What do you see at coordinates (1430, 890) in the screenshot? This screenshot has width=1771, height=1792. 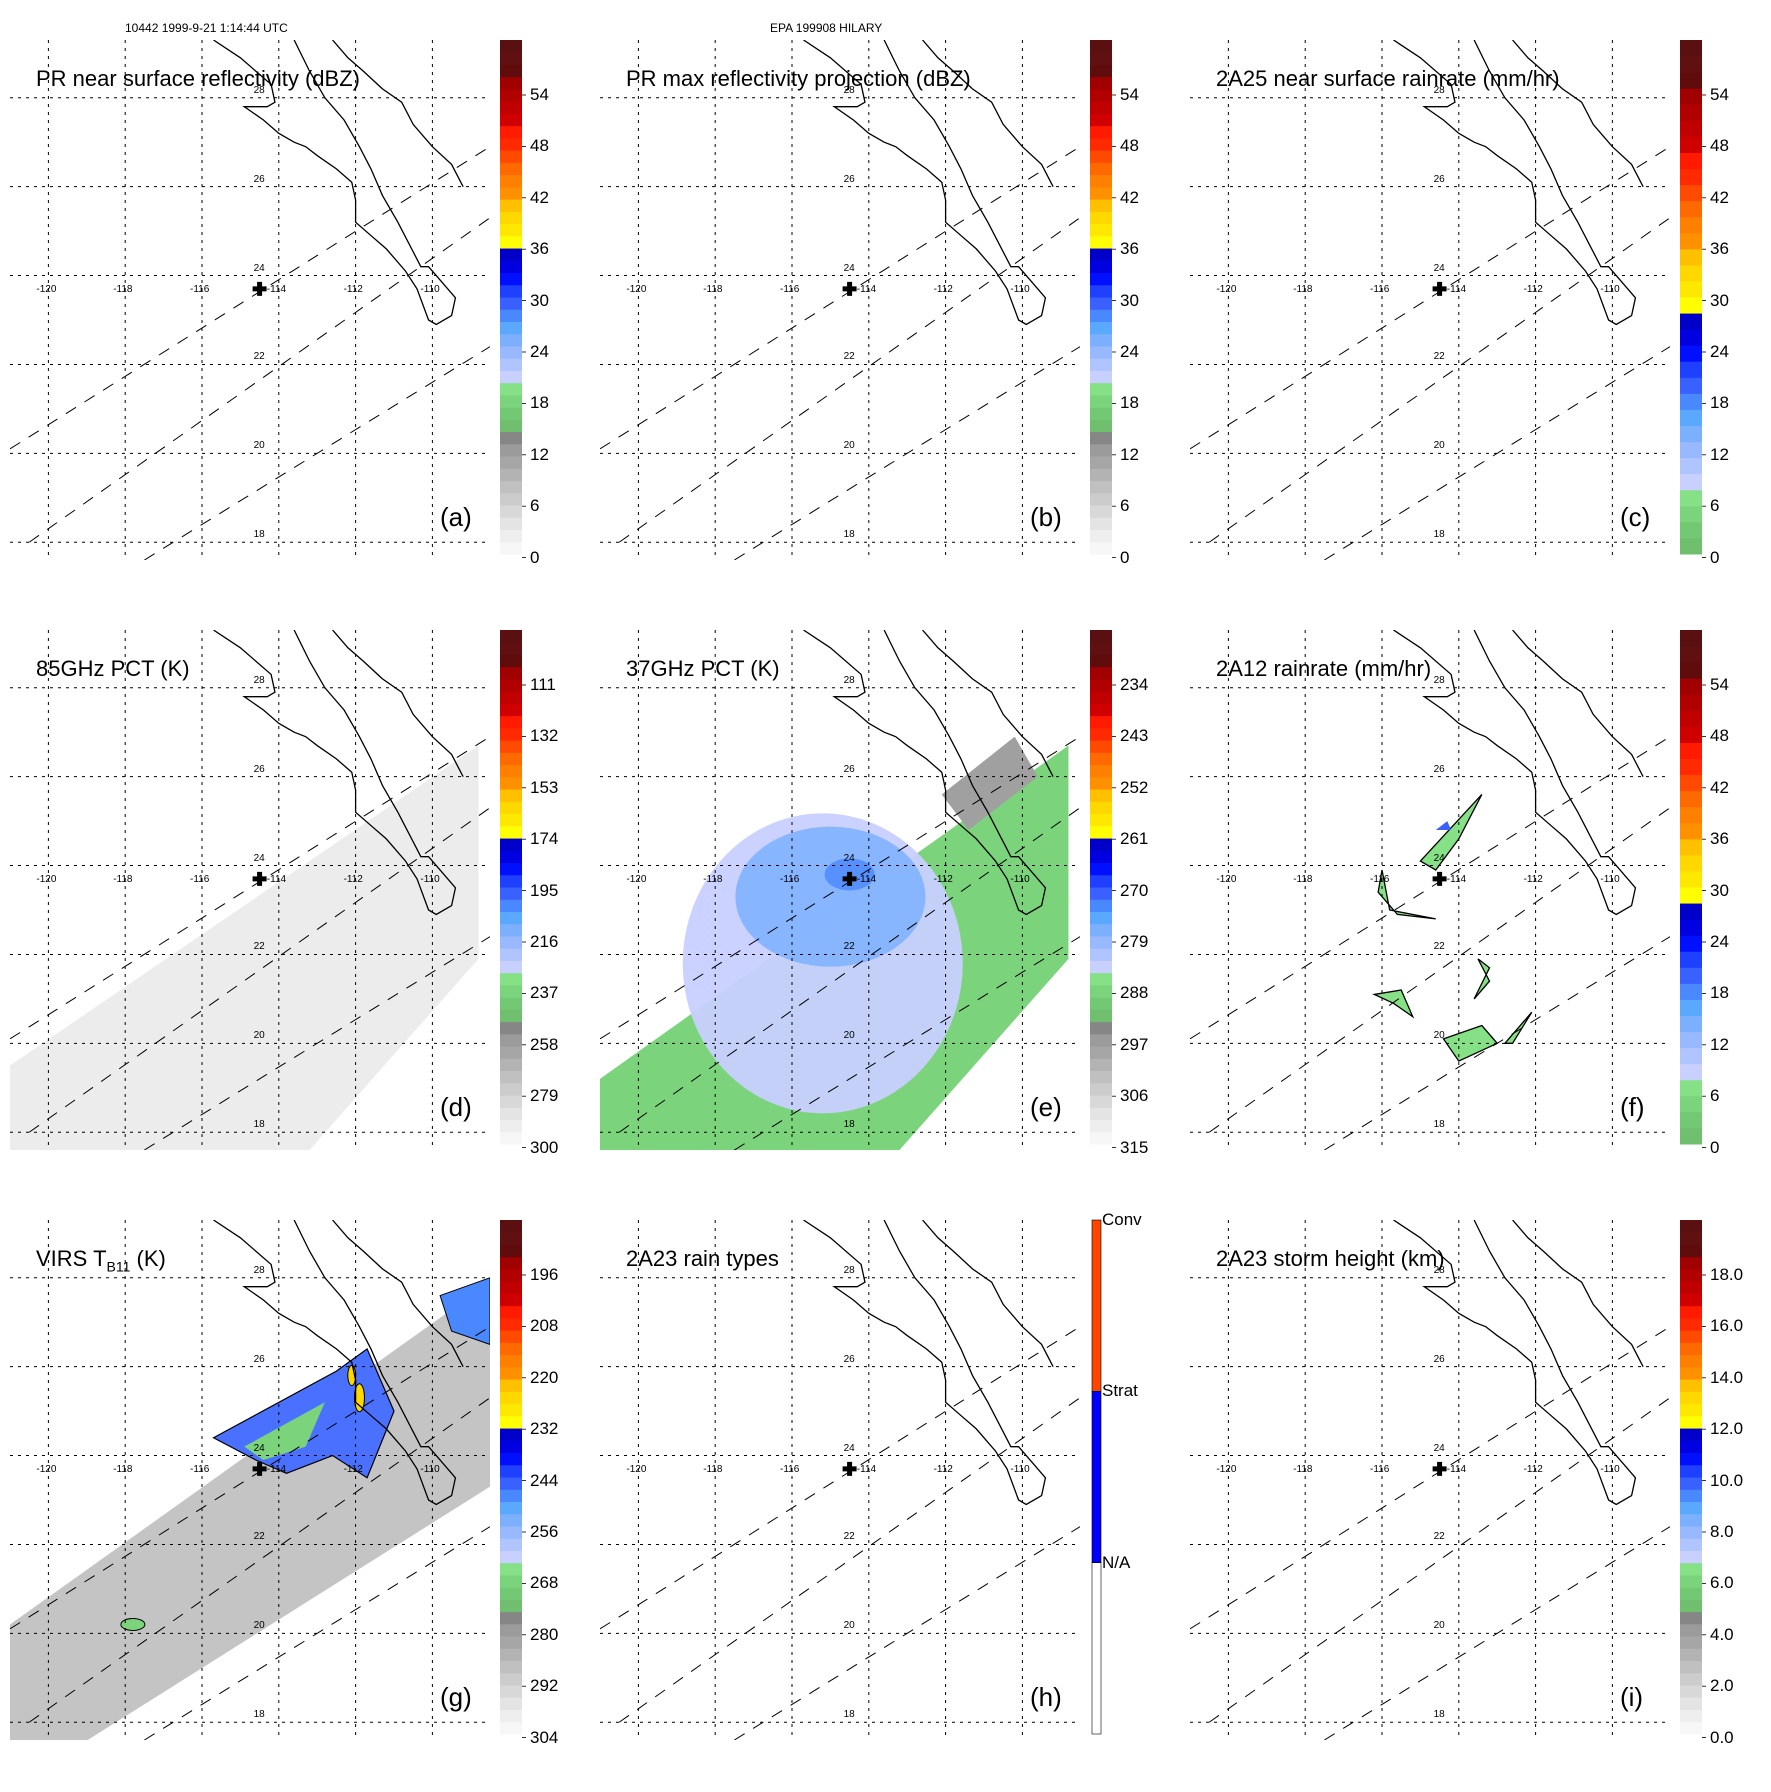 I see `gridlines` at bounding box center [1430, 890].